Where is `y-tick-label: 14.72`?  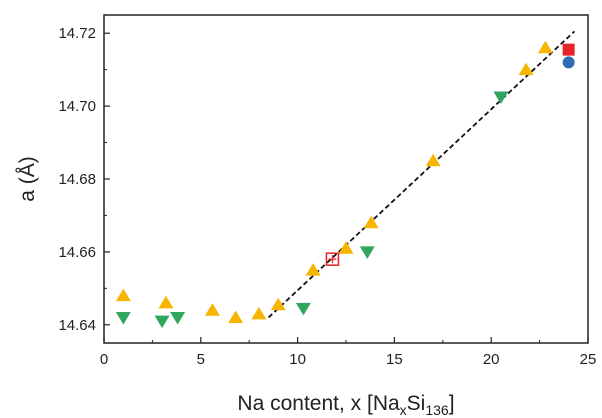 y-tick-label: 14.72 is located at coordinates (77, 33).